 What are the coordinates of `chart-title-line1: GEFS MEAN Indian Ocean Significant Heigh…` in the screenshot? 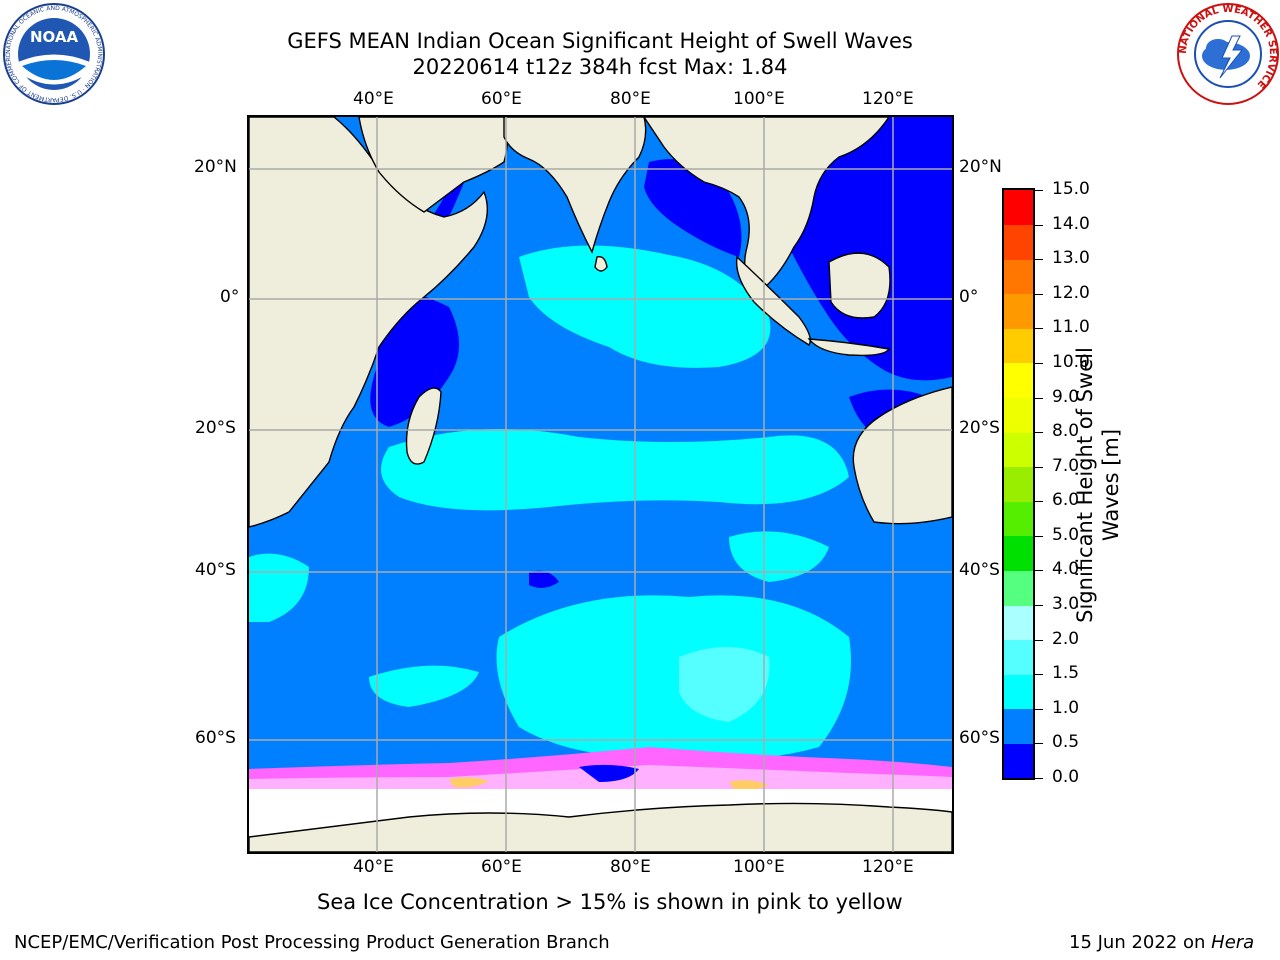 It's located at (600, 41).